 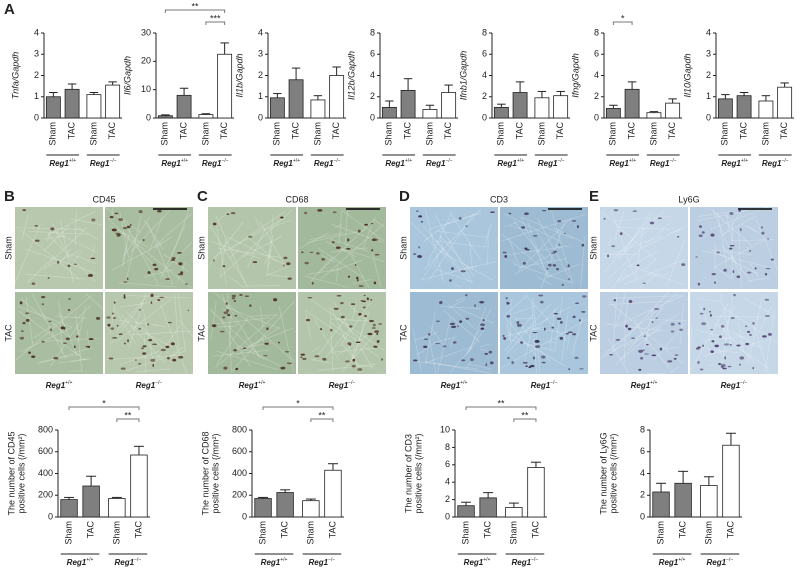 I want to click on y-tick-label: 0, so click(x=50, y=516).